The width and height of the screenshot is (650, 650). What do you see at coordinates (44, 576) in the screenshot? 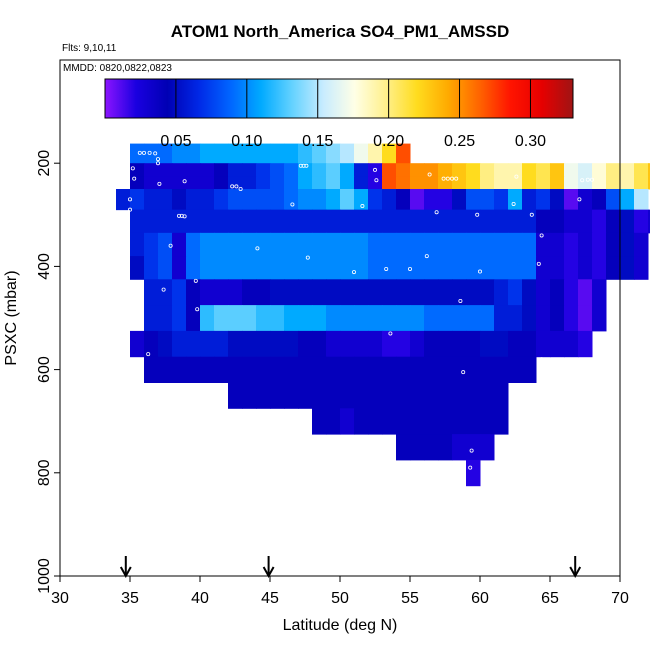
I see `y-tick-label-4: 1000` at bounding box center [44, 576].